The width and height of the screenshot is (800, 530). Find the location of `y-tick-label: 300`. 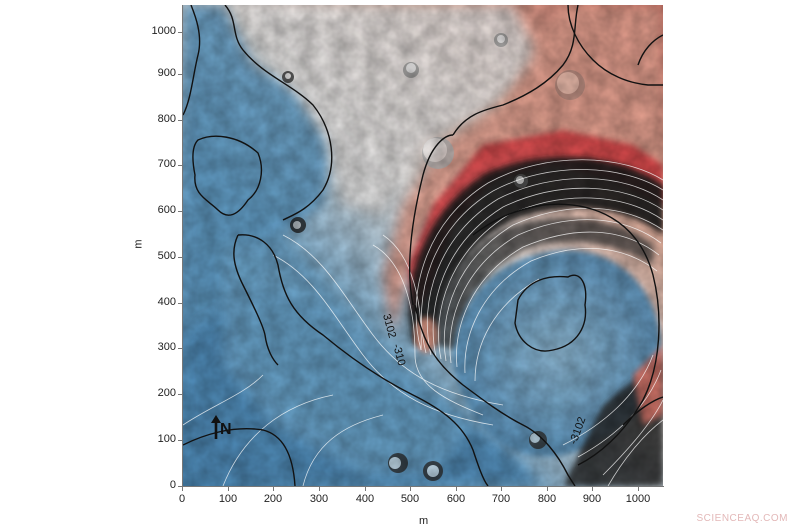

y-tick-label: 300 is located at coordinates (166, 347).